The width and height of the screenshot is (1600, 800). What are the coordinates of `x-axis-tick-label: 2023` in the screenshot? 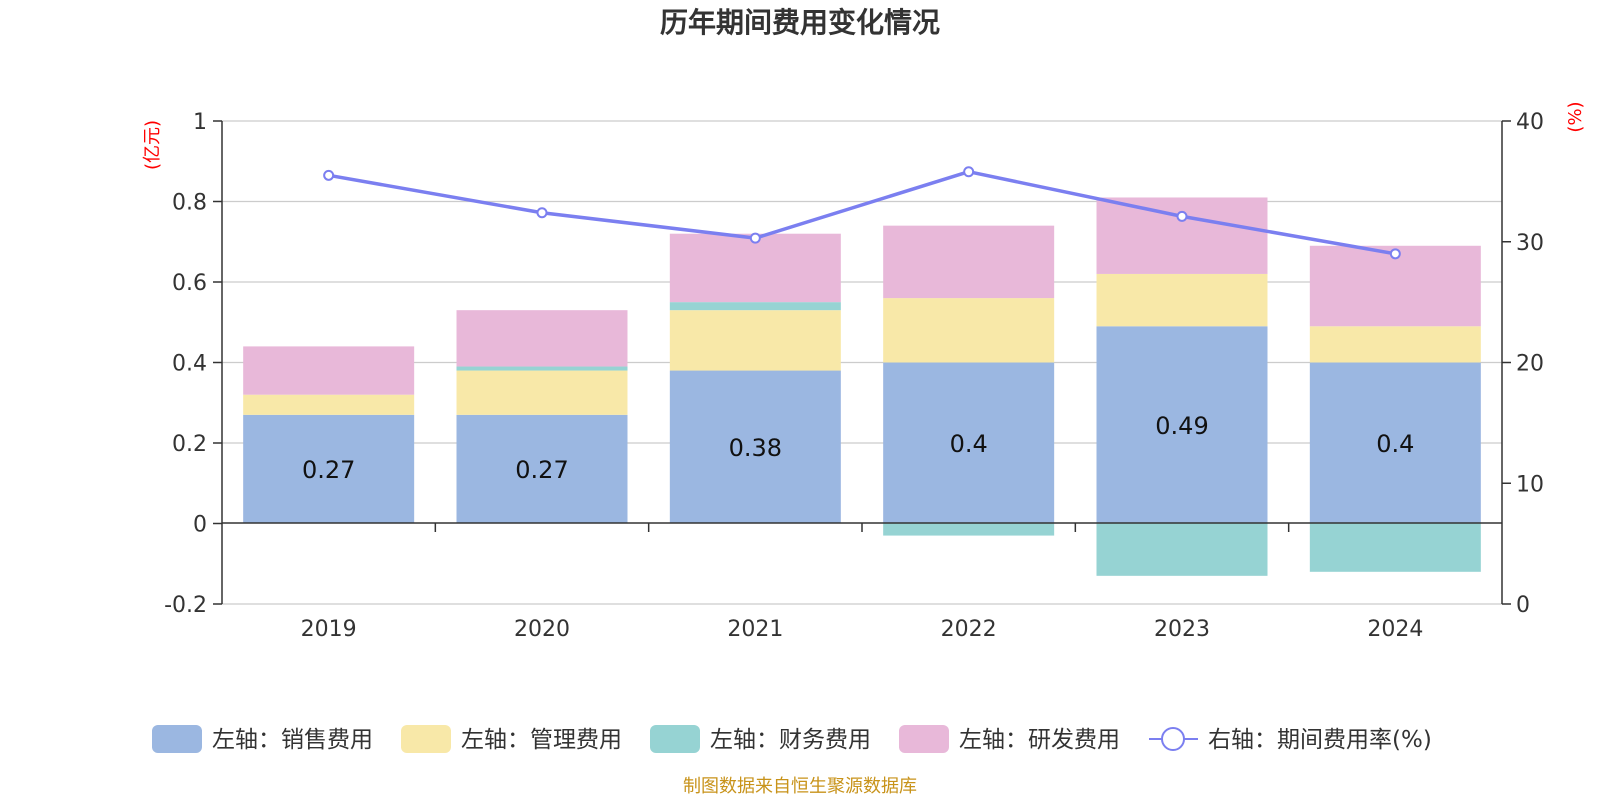 It's located at (1182, 629).